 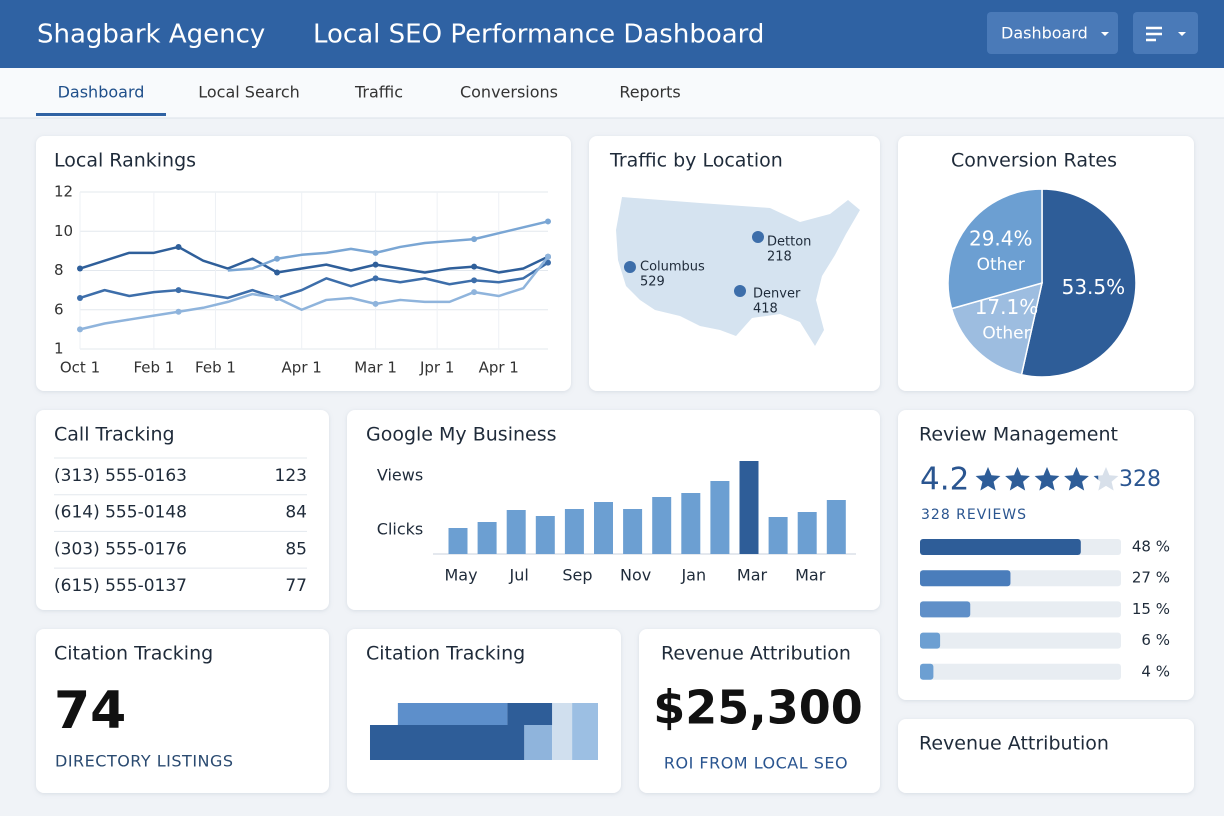 What do you see at coordinates (635, 575) in the screenshot?
I see `x-tick-label: Nov` at bounding box center [635, 575].